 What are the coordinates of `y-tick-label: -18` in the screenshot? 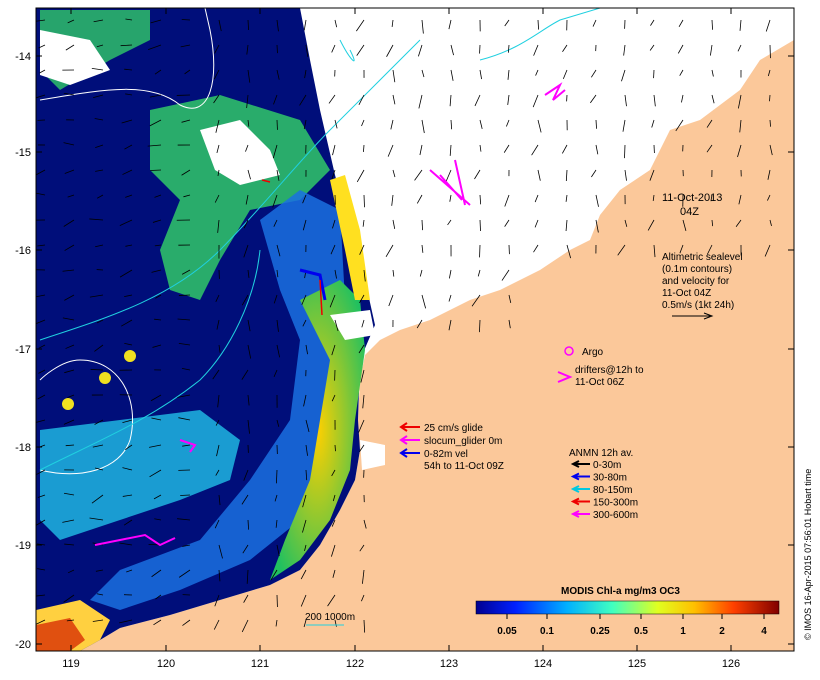 It's located at (23, 448).